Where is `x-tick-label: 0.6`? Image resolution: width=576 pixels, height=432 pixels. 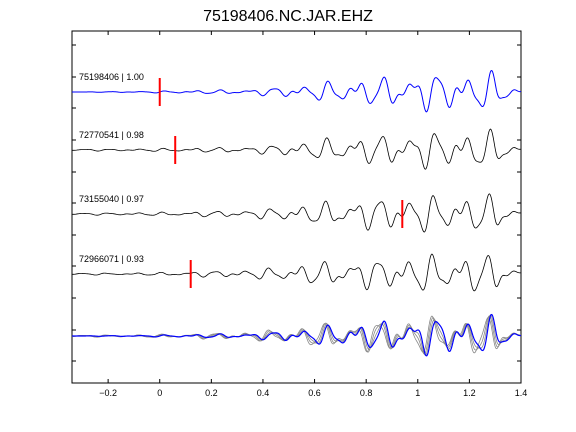 x-tick-label: 0.6 is located at coordinates (314, 393).